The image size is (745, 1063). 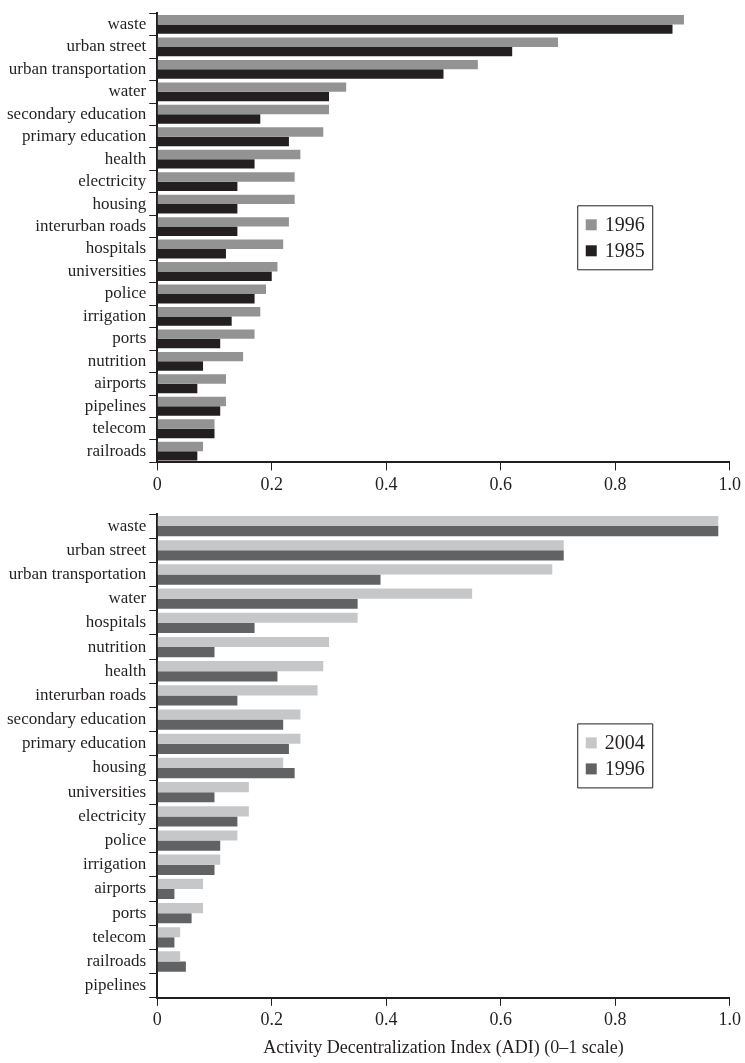 I want to click on y-tick-label: secondary education, so click(x=77, y=719).